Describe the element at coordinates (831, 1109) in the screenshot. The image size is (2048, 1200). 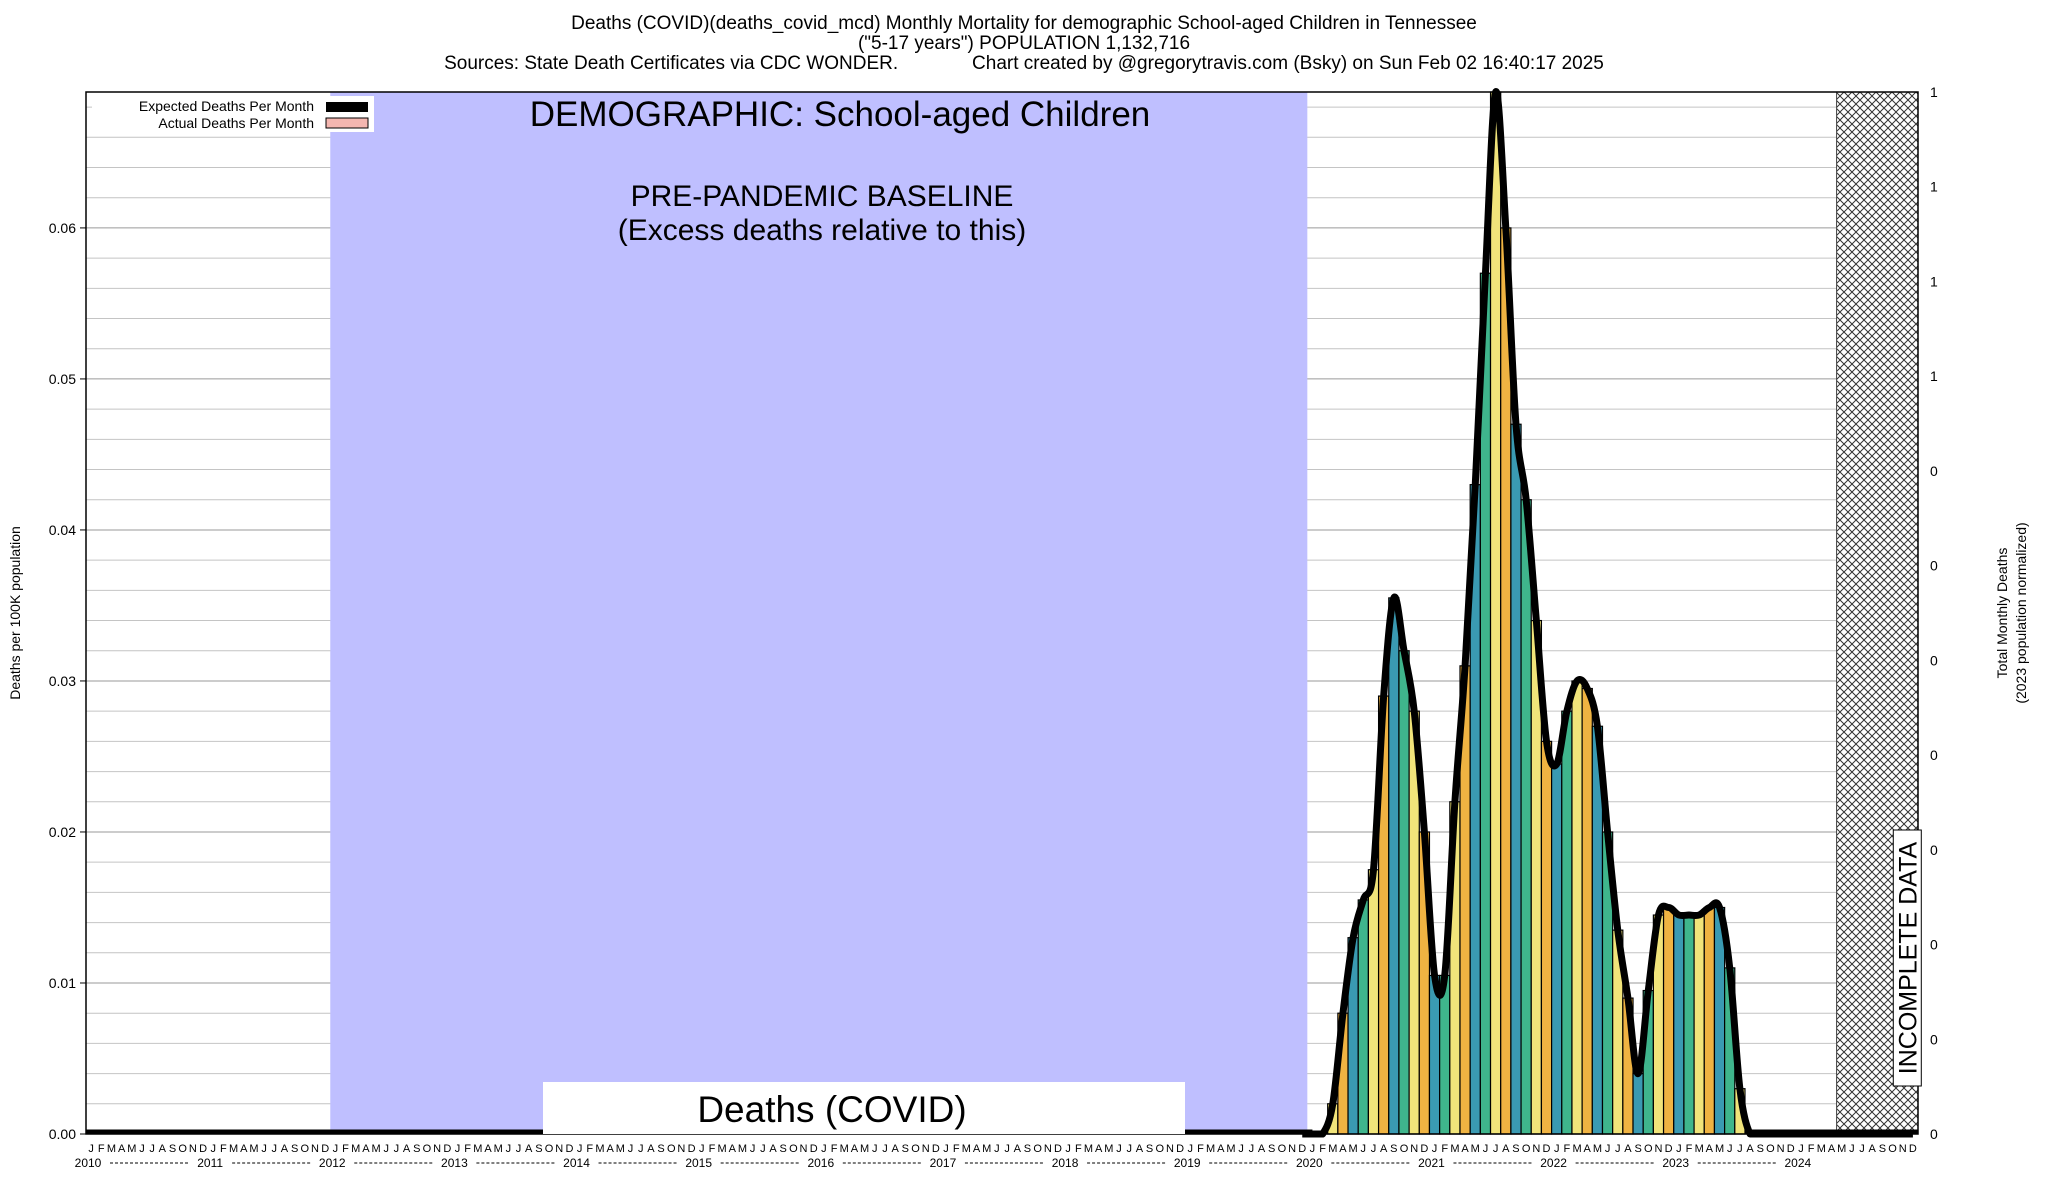
I see `cause-label: Deaths (COVID)` at that location.